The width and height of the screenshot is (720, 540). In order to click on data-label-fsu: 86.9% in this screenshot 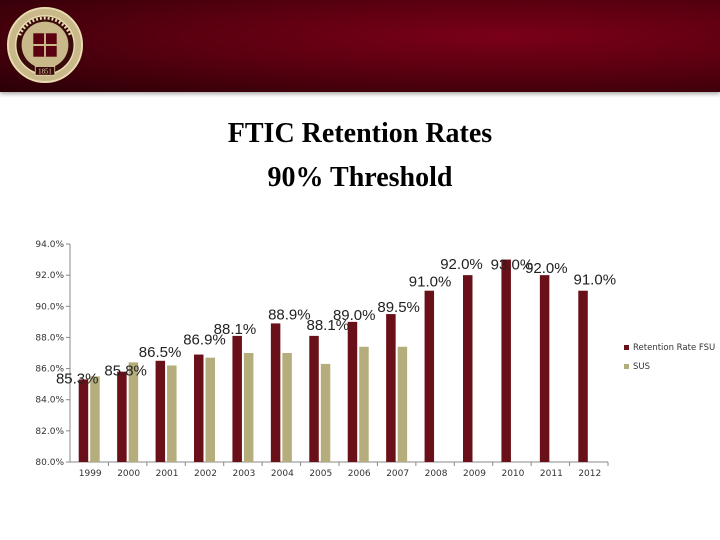, I will do `click(204, 340)`.